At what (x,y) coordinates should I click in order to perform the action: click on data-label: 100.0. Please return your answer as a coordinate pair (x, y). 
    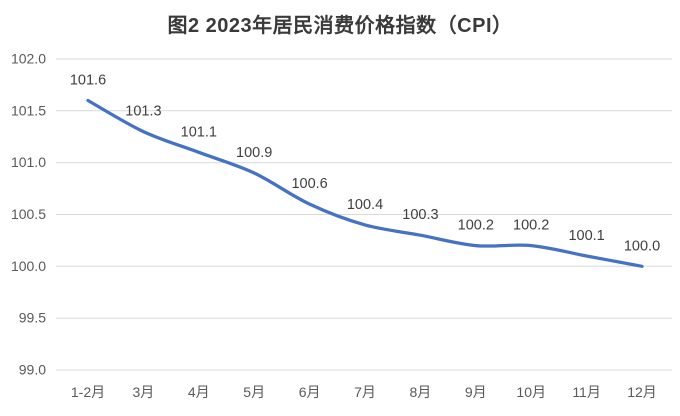
    Looking at the image, I should click on (642, 246).